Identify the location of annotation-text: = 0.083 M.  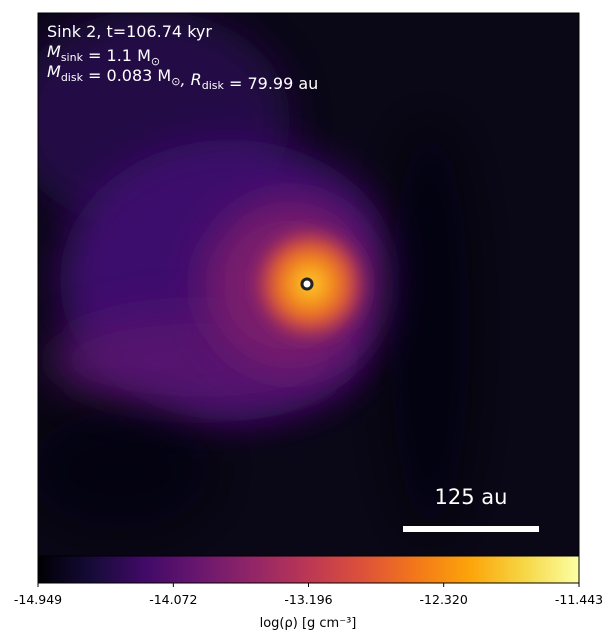
(127, 75).